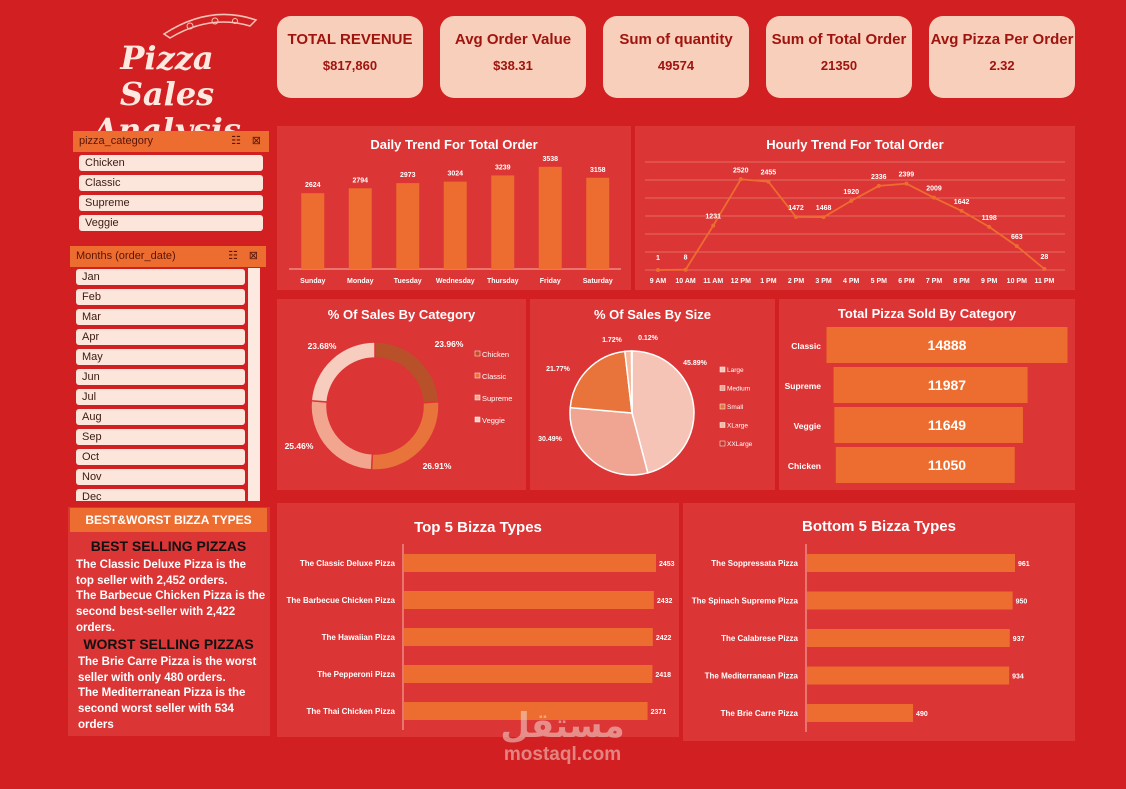 Image resolution: width=1126 pixels, height=789 pixels. What do you see at coordinates (796, 217) in the screenshot?
I see `point-2-pm` at bounding box center [796, 217].